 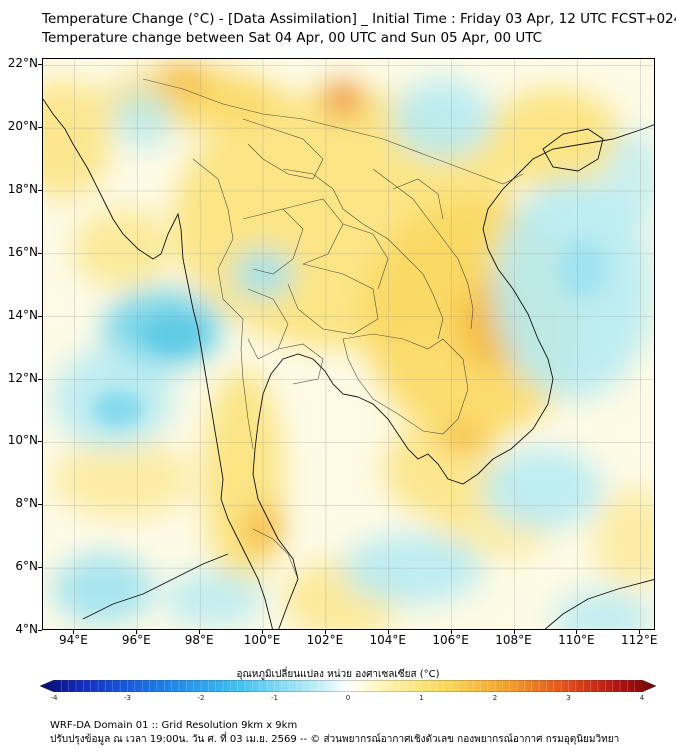 I want to click on latitude-label: 20°N, so click(x=22, y=126).